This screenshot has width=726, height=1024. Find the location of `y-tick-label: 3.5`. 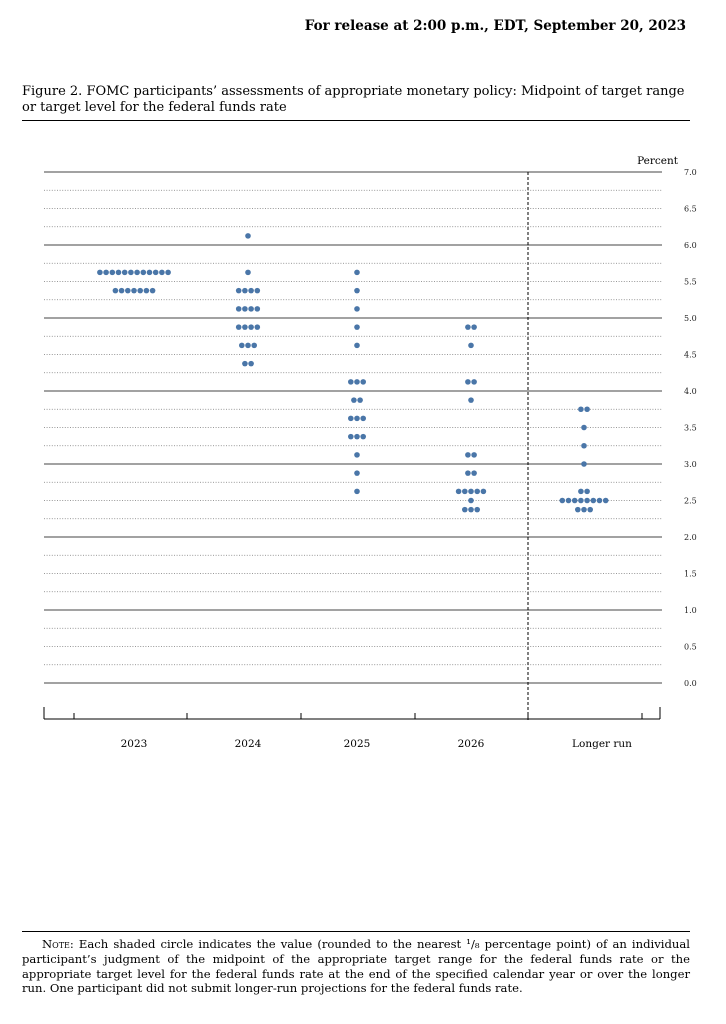

y-tick-label: 3.5 is located at coordinates (690, 428).